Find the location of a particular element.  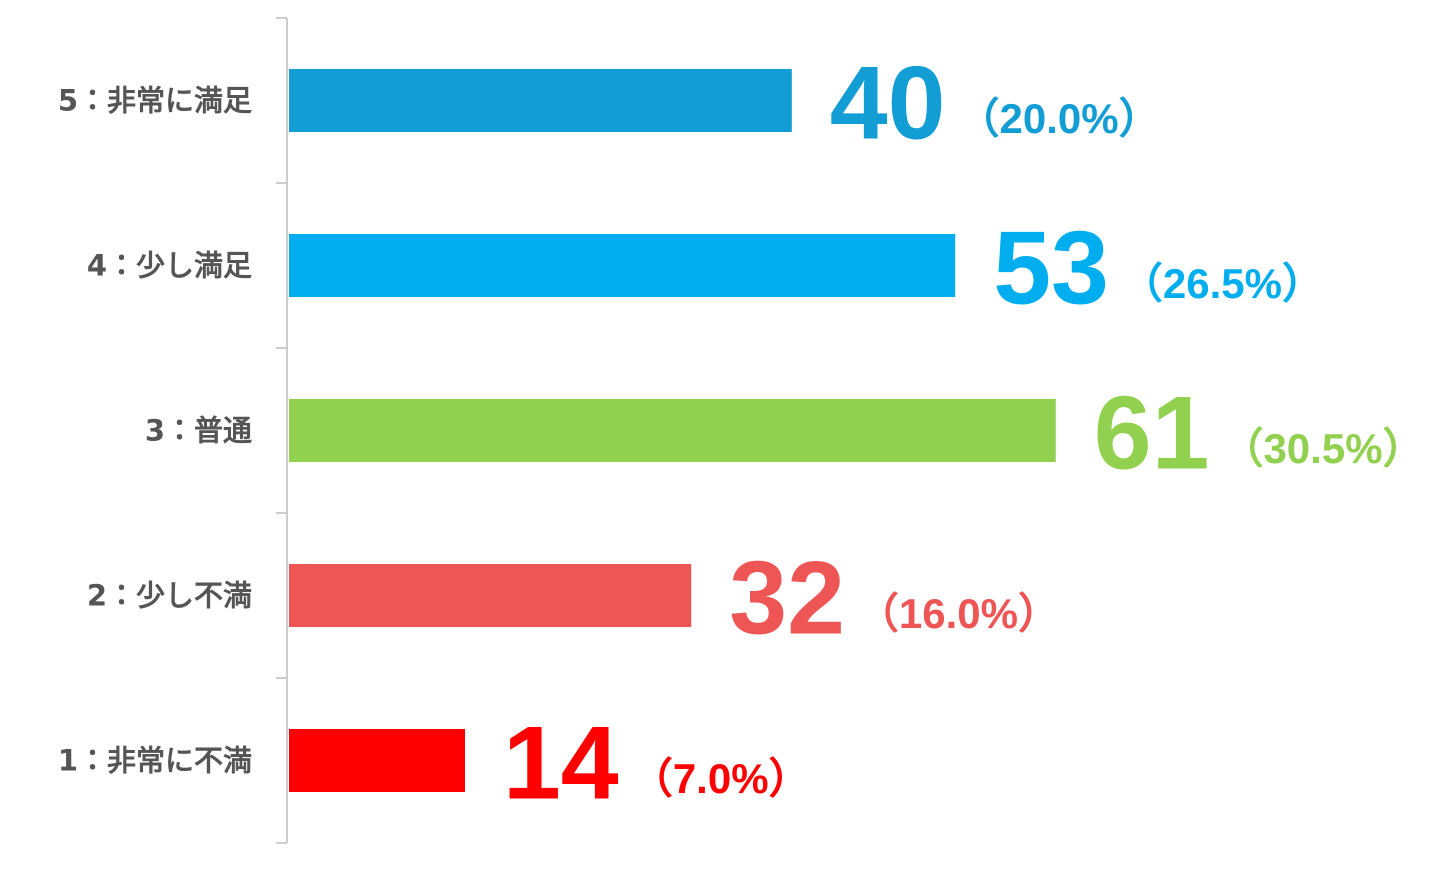

percent-label: （16.0%） is located at coordinates (958, 613).